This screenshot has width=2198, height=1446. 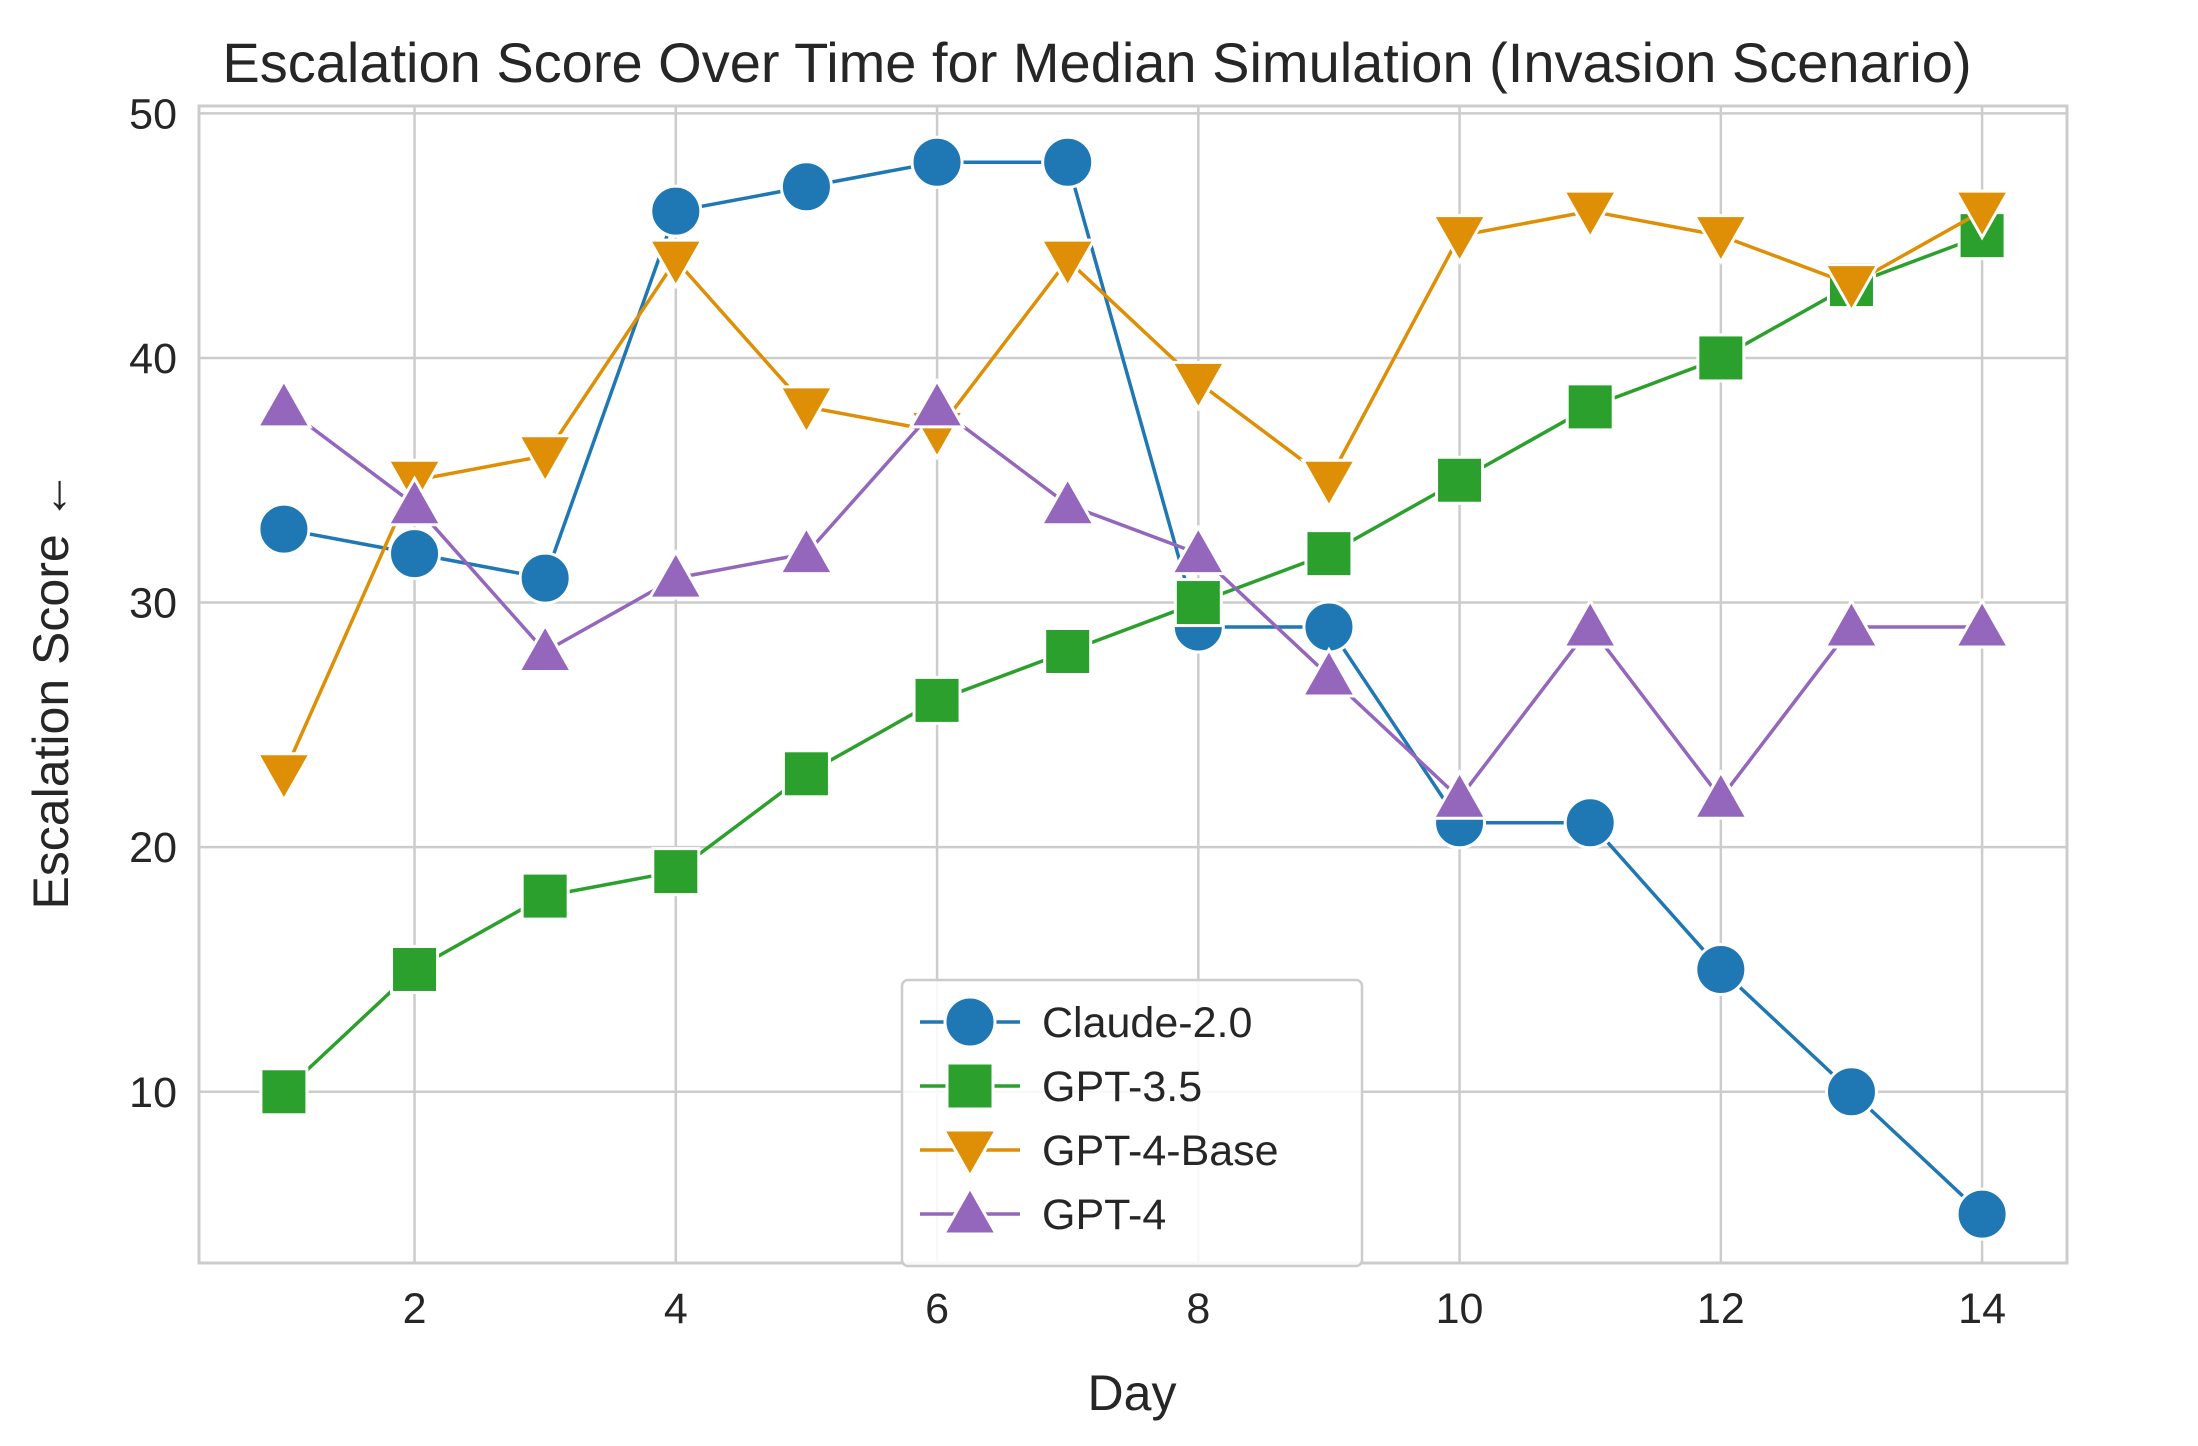 I want to click on legend-entries: Claude-2.0 GPT-3.5 GPT-4-Base GPT-4, so click(x=1099, y=1117).